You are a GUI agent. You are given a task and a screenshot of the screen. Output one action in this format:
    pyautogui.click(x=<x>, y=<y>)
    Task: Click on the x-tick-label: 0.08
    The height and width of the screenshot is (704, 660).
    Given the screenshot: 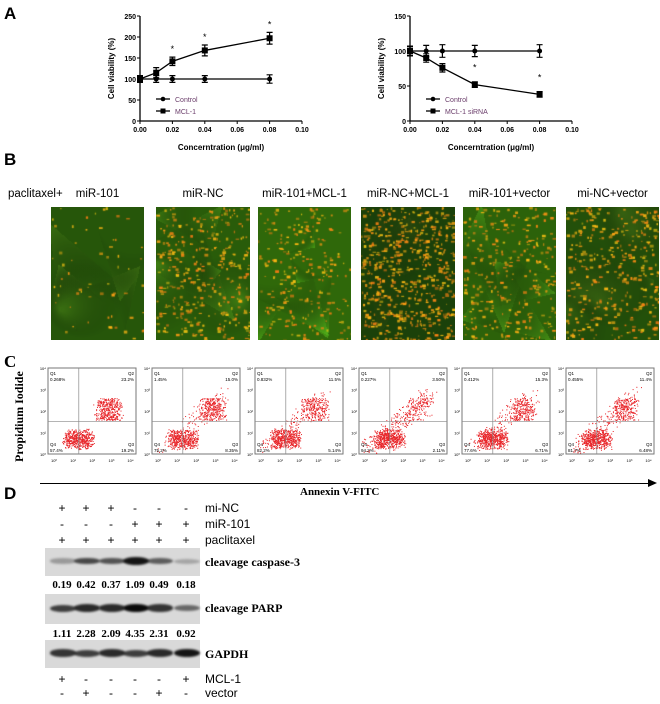 What is the action you would take?
    pyautogui.click(x=270, y=130)
    